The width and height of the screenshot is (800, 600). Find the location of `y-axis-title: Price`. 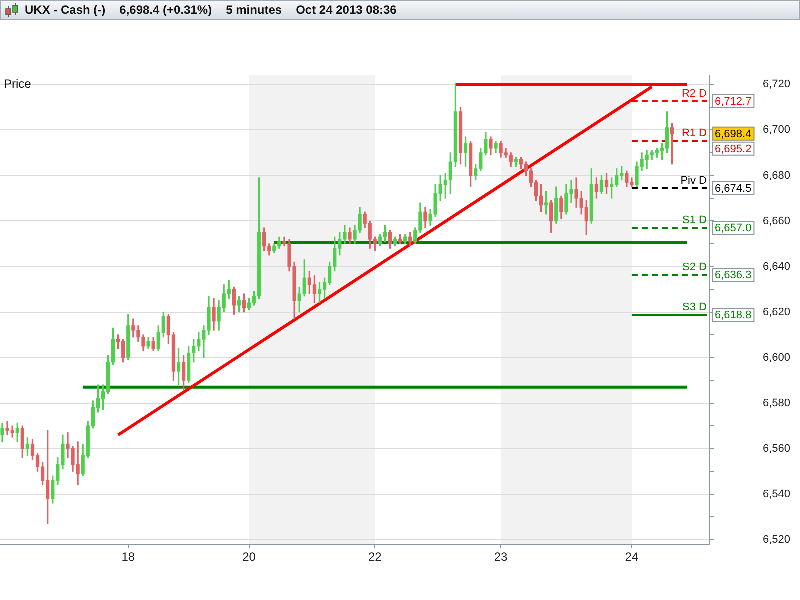

y-axis-title: Price is located at coordinates (18, 83).